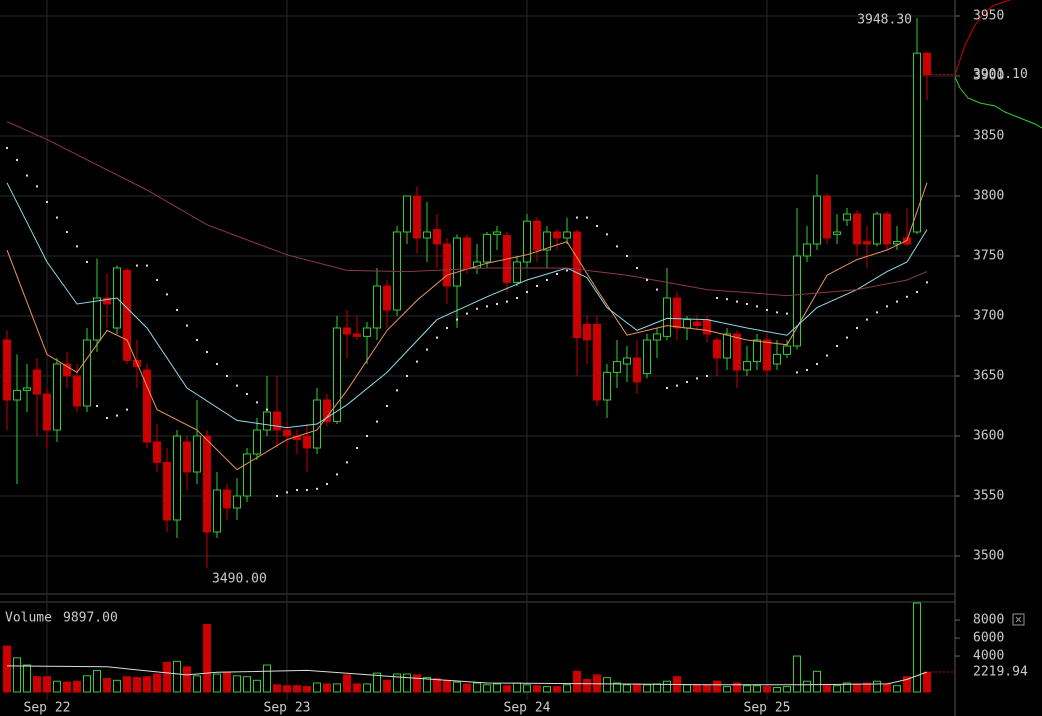 This screenshot has height=716, width=1042. Describe the element at coordinates (988, 315) in the screenshot. I see `y-tick-label: 3700` at that location.